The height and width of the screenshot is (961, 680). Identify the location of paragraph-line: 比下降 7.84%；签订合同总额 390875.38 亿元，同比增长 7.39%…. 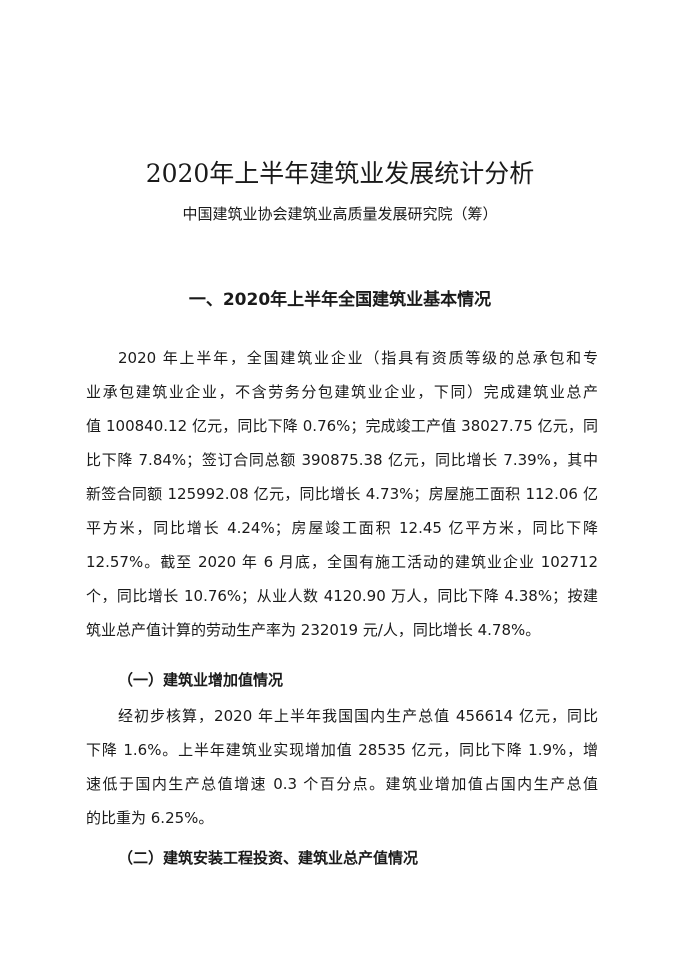
(342, 460).